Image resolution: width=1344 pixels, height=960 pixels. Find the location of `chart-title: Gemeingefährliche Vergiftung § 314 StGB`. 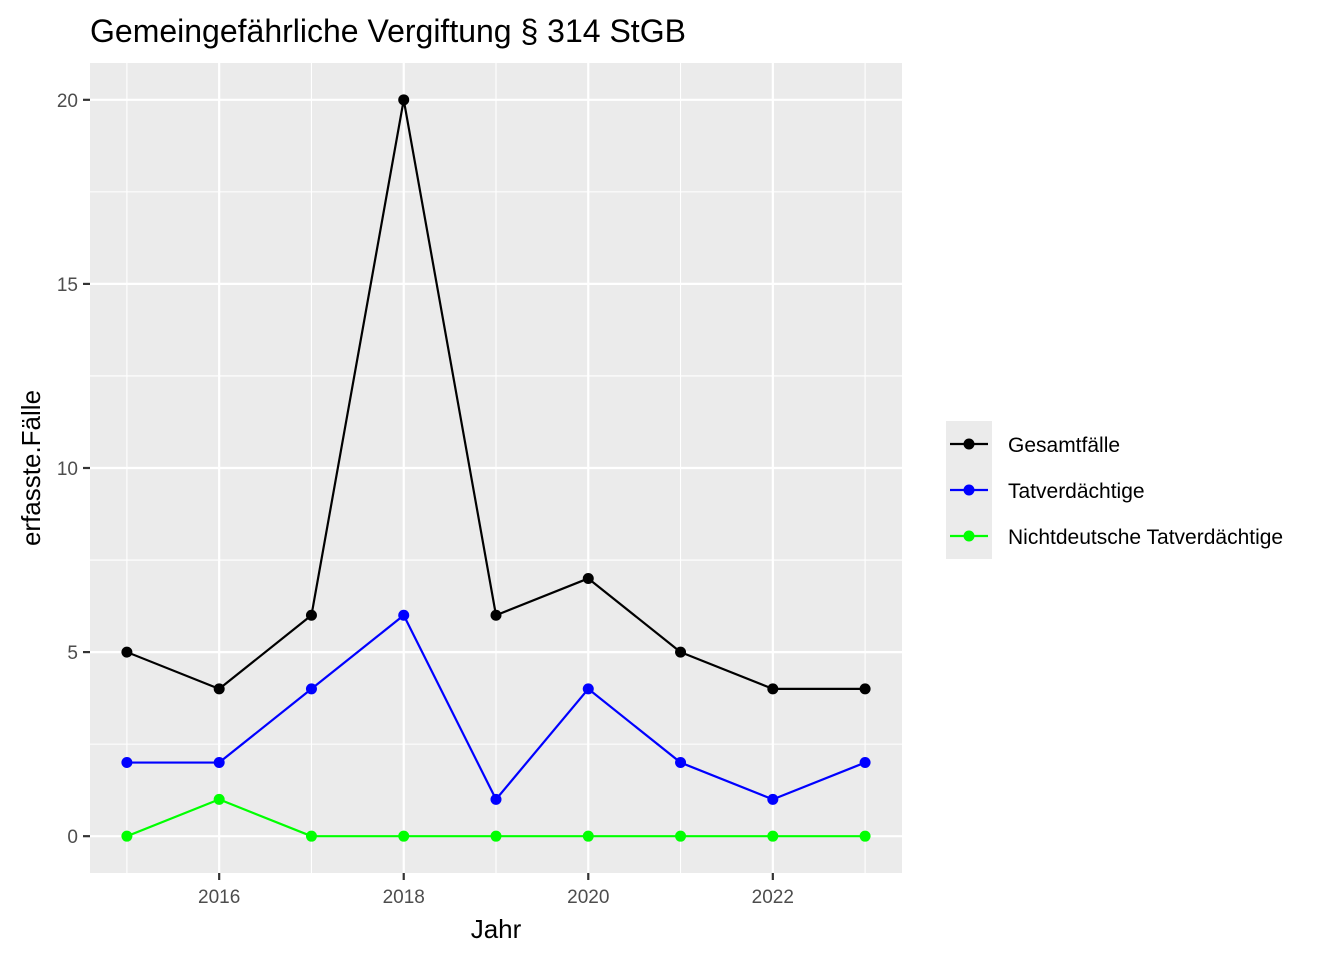

chart-title: Gemeingefährliche Vergiftung § 314 StGB is located at coordinates (388, 31).